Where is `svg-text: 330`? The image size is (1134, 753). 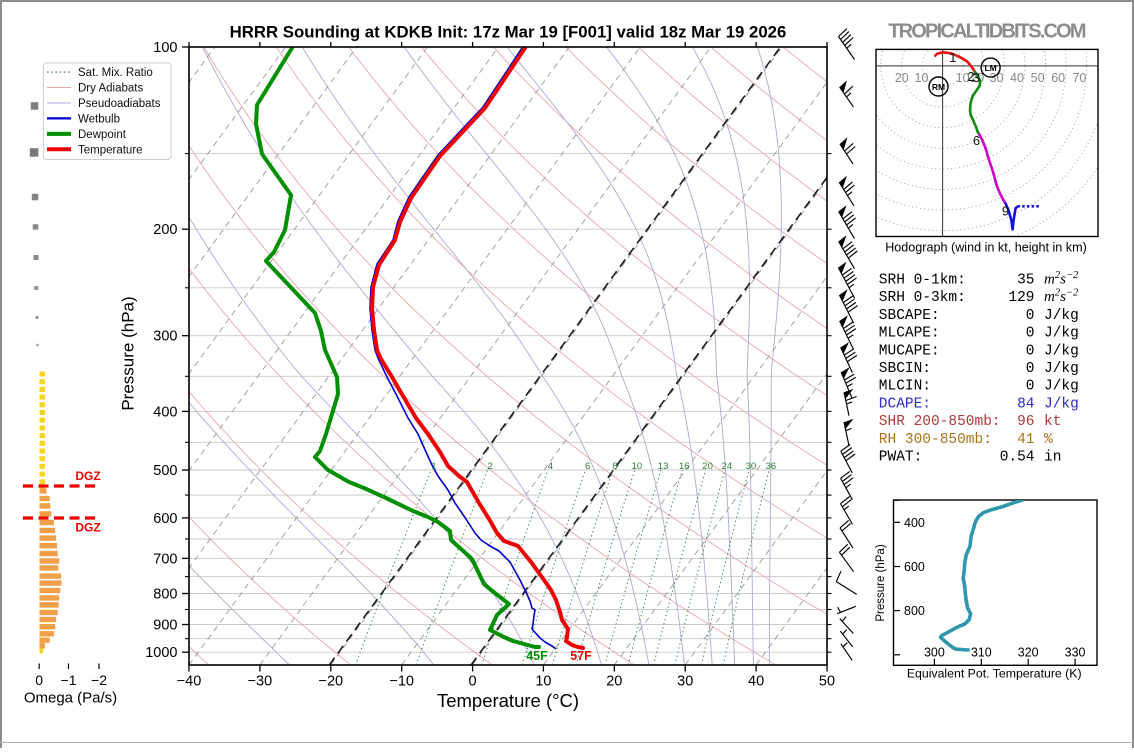 svg-text: 330 is located at coordinates (1075, 652).